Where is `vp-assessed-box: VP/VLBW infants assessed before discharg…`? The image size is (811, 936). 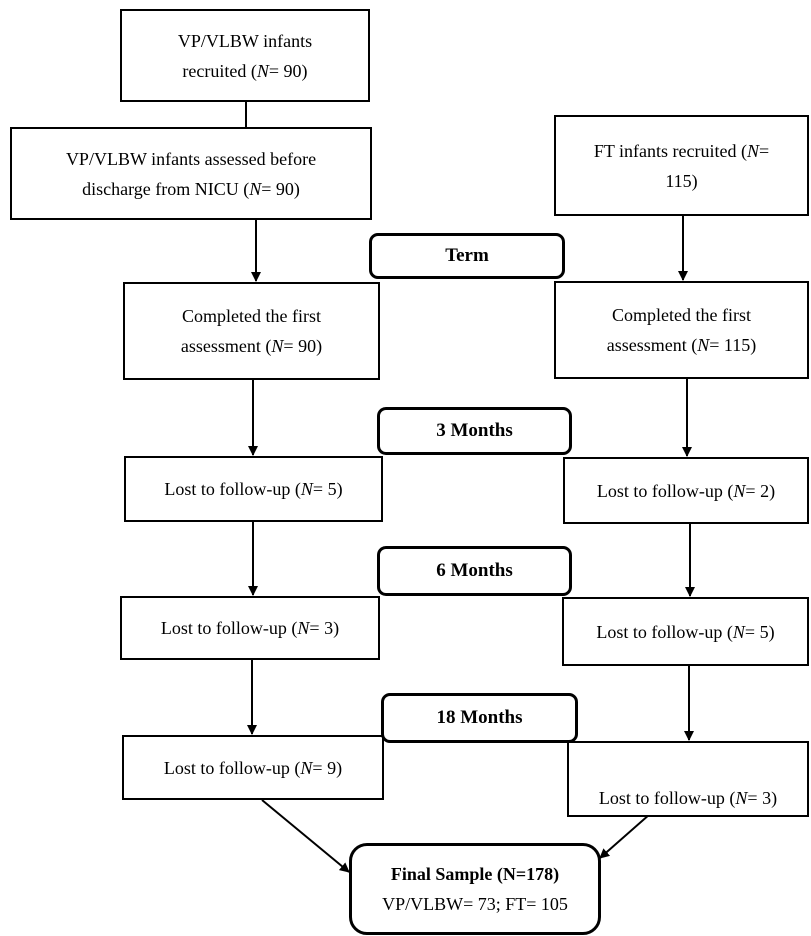
vp-assessed-box: VP/VLBW infants assessed before discharg… is located at coordinates (191, 173).